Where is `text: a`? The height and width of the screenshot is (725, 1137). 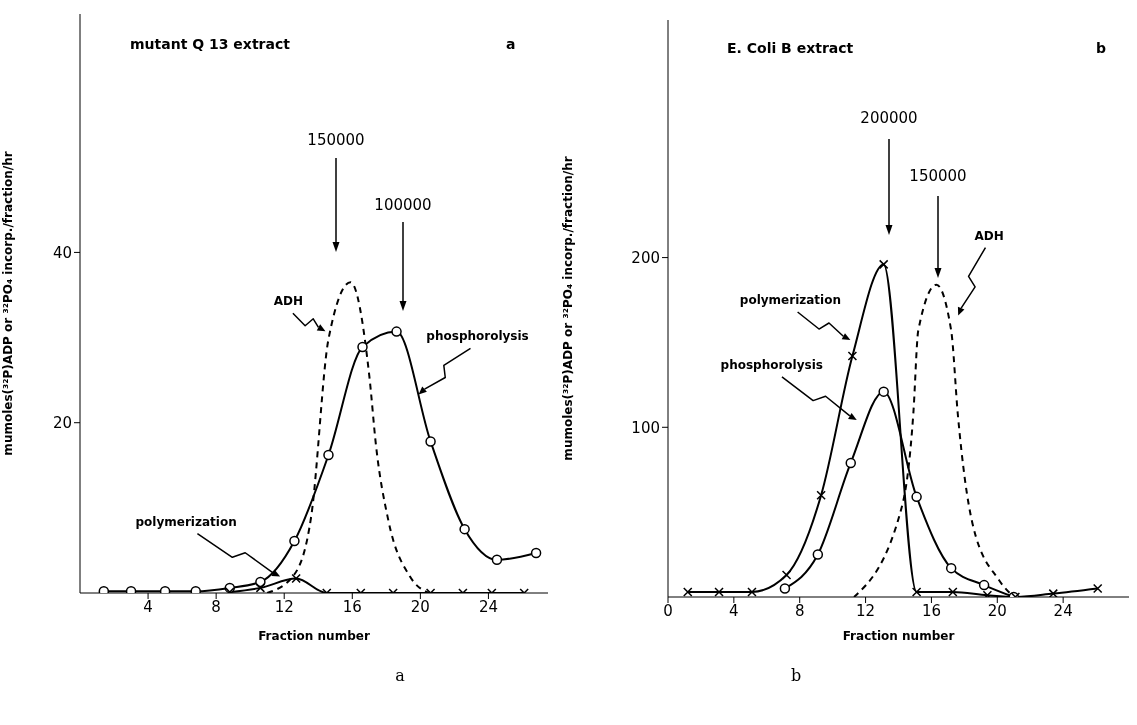
text: a is located at coordinates (400, 675).